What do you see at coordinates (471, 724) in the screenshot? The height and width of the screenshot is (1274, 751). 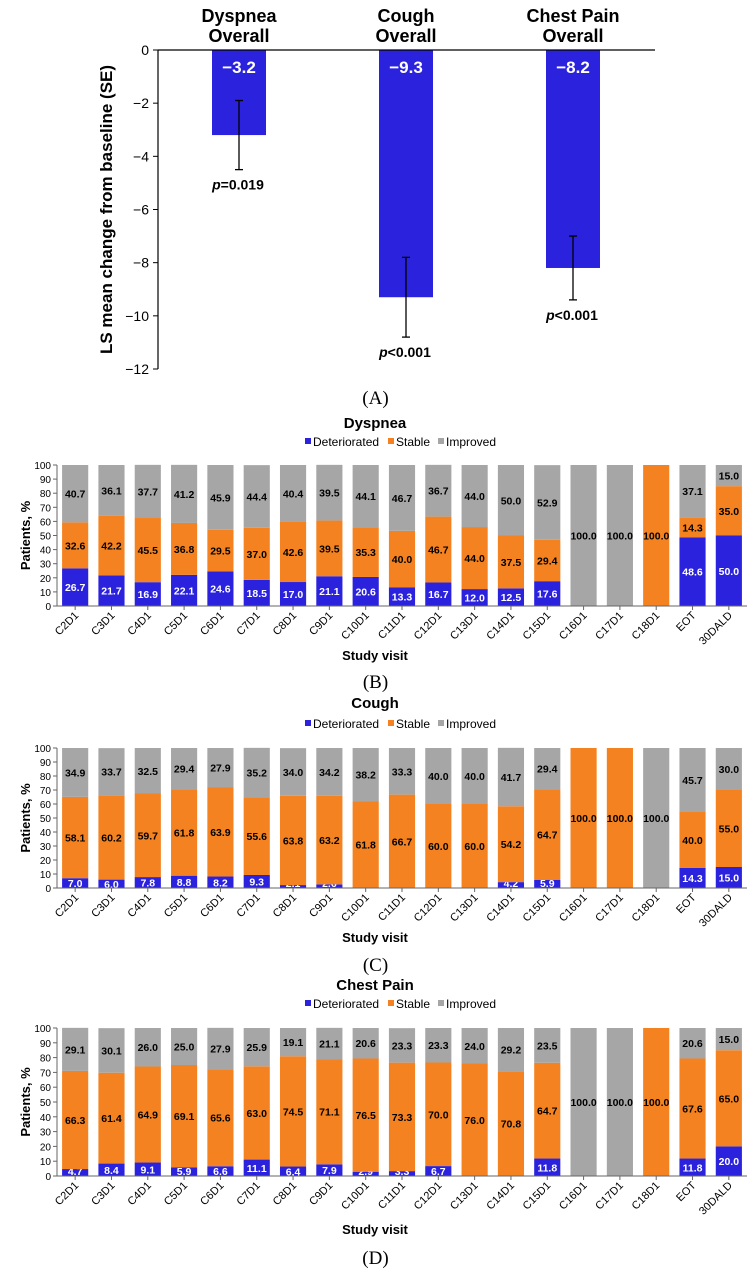 I see `legend-label: Improved` at bounding box center [471, 724].